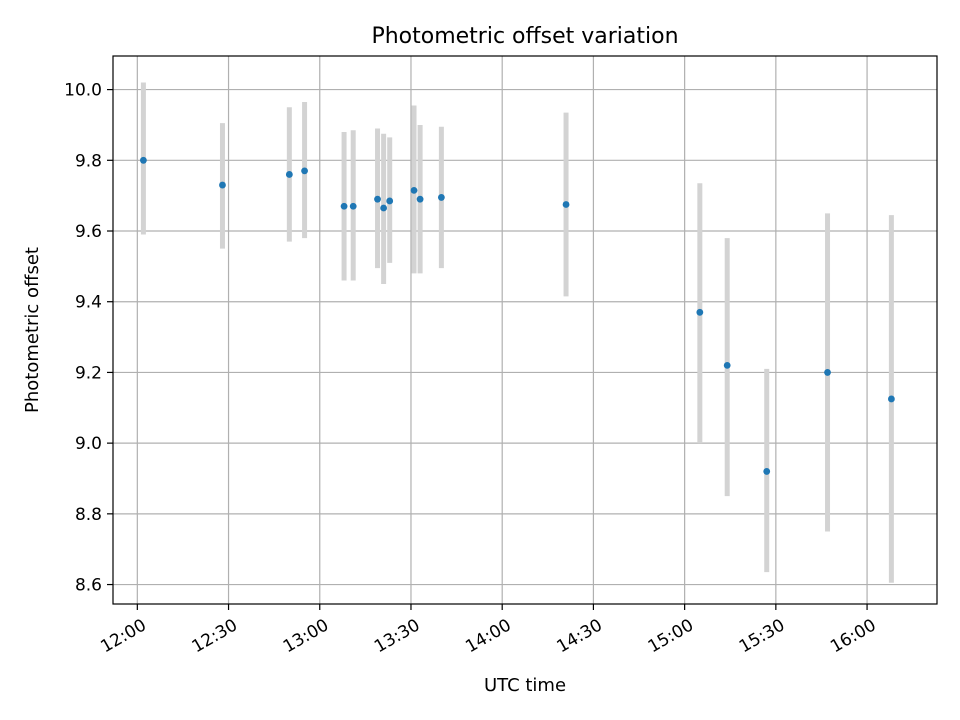  I want to click on y-tick-label: 9.4, so click(88, 303).